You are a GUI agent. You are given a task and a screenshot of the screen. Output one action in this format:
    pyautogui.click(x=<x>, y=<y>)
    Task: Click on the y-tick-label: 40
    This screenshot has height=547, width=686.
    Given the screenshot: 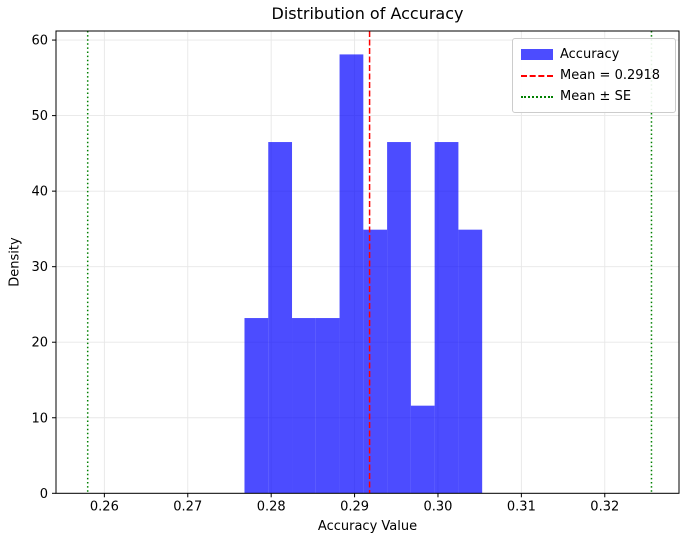 What is the action you would take?
    pyautogui.click(x=39, y=192)
    